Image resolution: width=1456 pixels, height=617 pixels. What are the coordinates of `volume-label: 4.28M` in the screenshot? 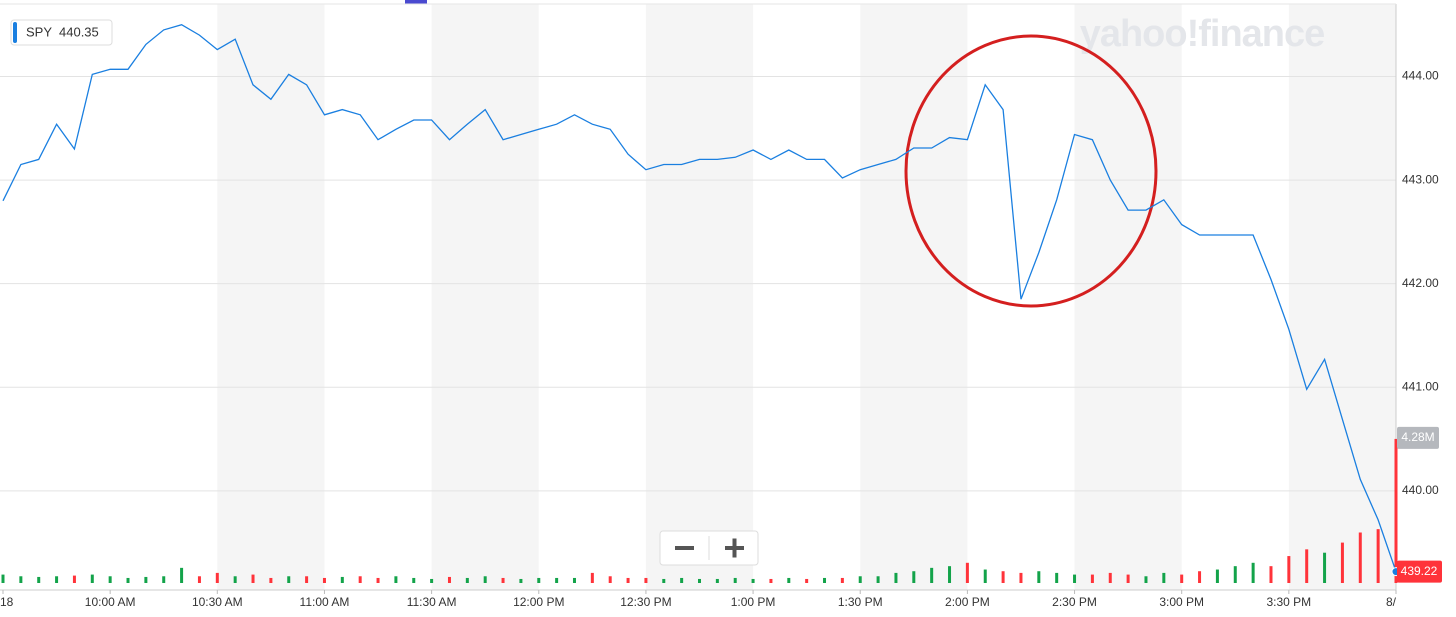 It's located at (1417, 437).